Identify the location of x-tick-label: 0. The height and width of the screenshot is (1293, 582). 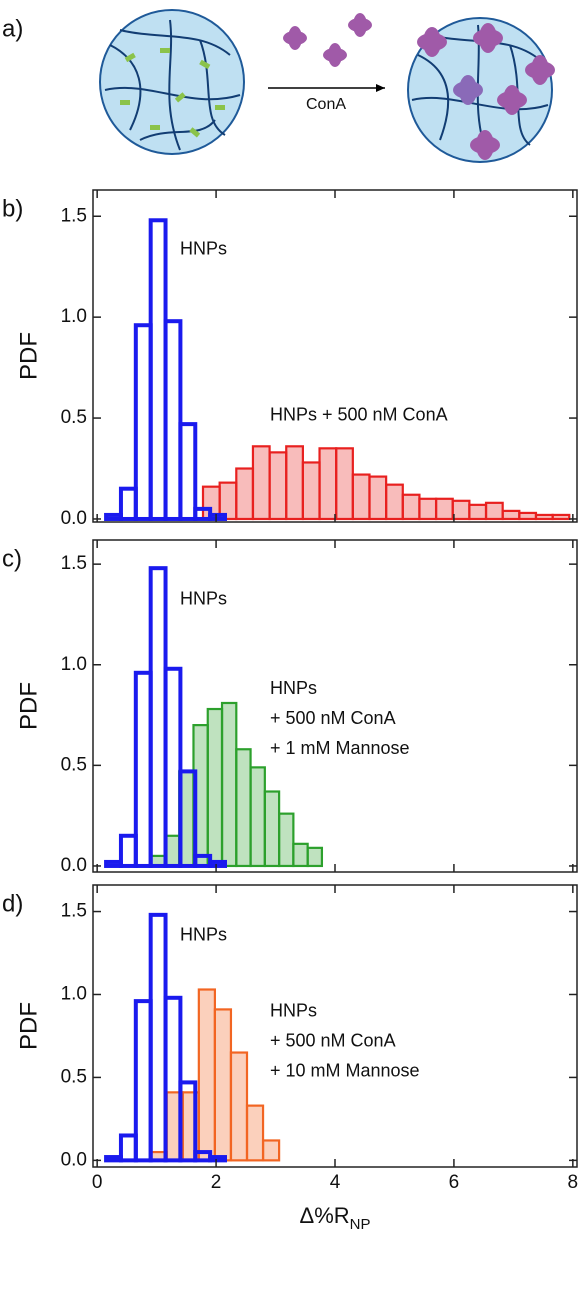
(97, 1182).